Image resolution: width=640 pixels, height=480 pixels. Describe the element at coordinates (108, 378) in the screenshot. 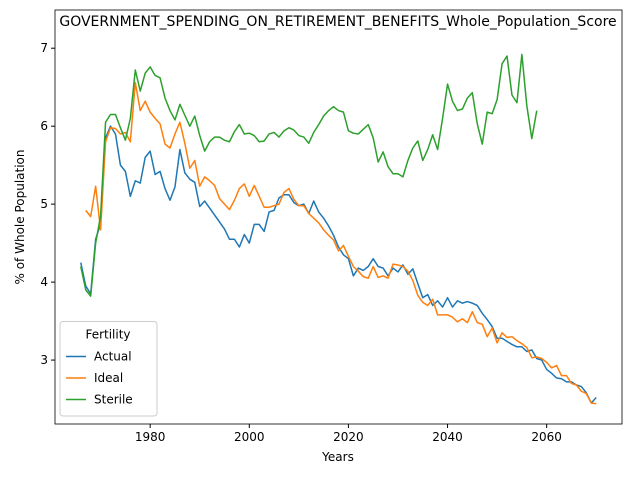

I see `legend-label: Ideal` at that location.